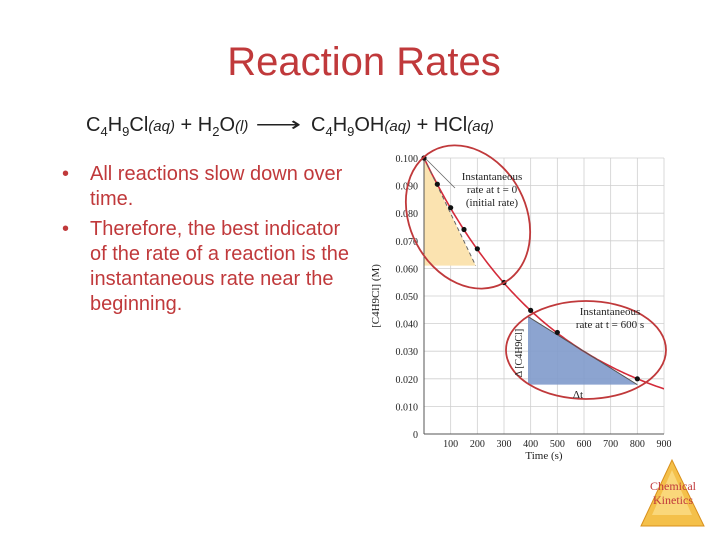 This screenshot has width=728, height=546. Describe the element at coordinates (584, 444) in the screenshot. I see `x-tick-label: 600` at that location.